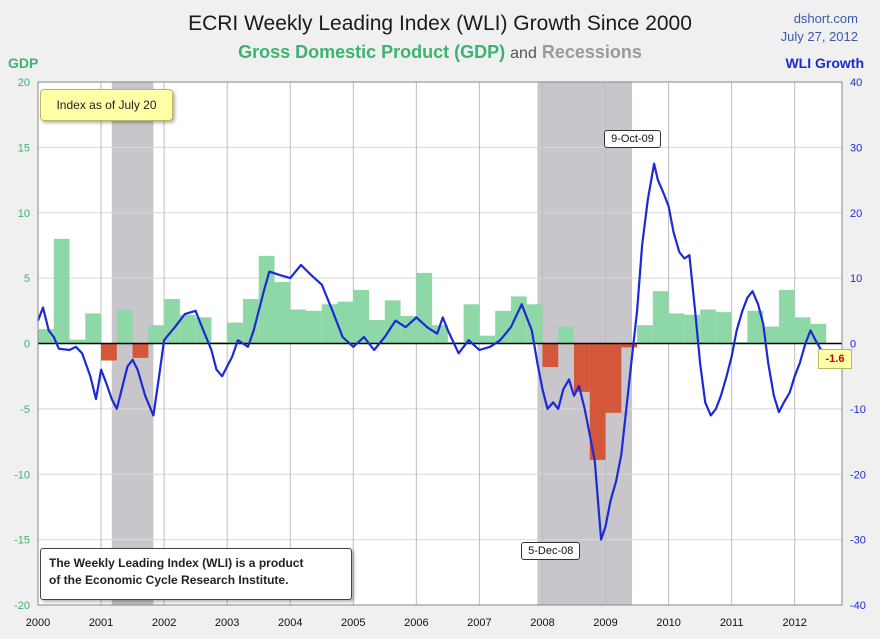 The height and width of the screenshot is (639, 880). I want to click on x-tick-label: 2004, so click(290, 623).